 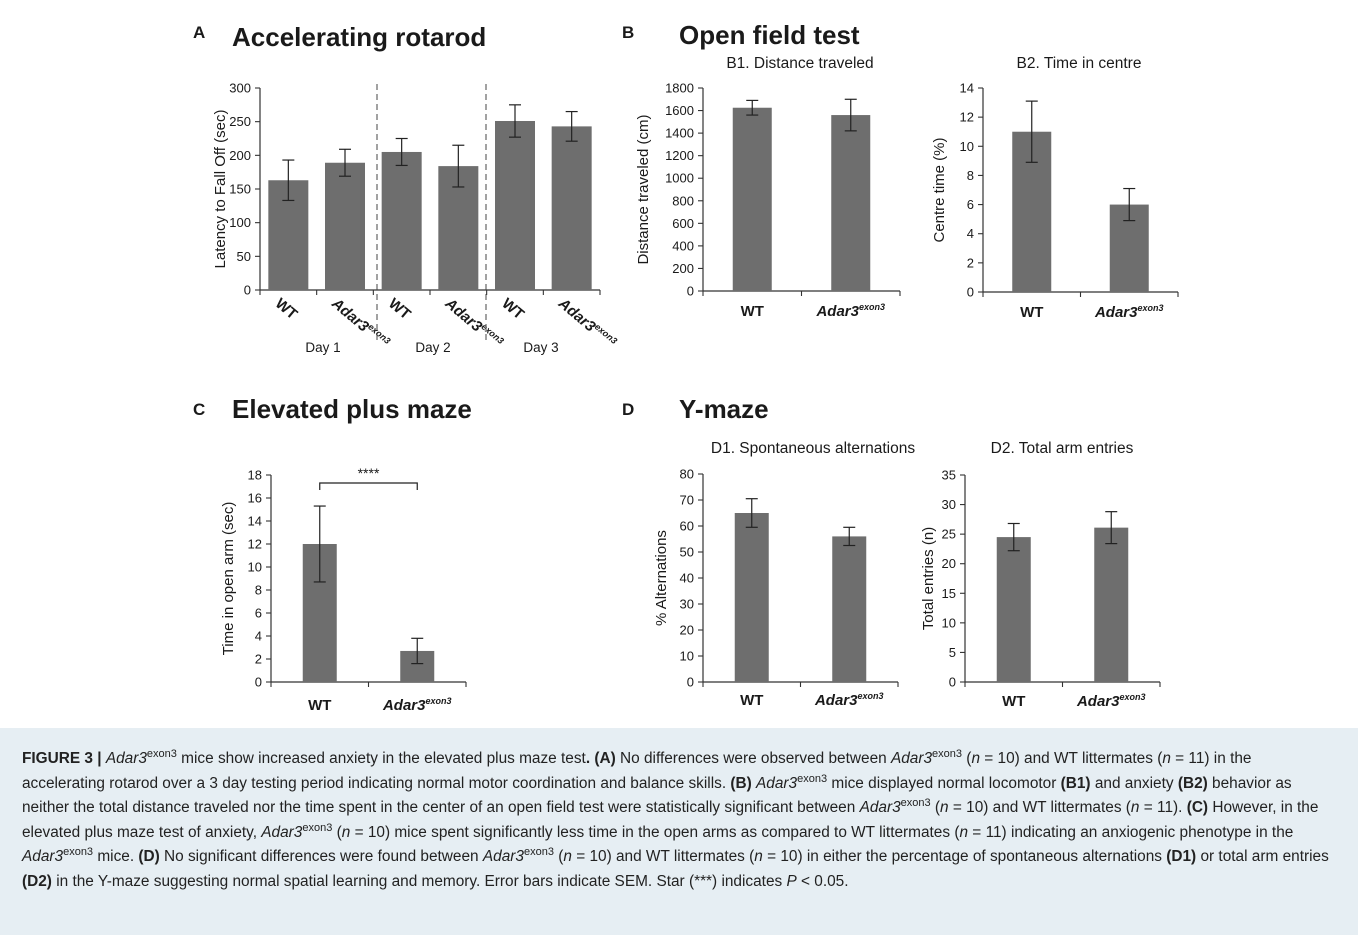 I want to click on group-label: Day 2, so click(x=432, y=347).